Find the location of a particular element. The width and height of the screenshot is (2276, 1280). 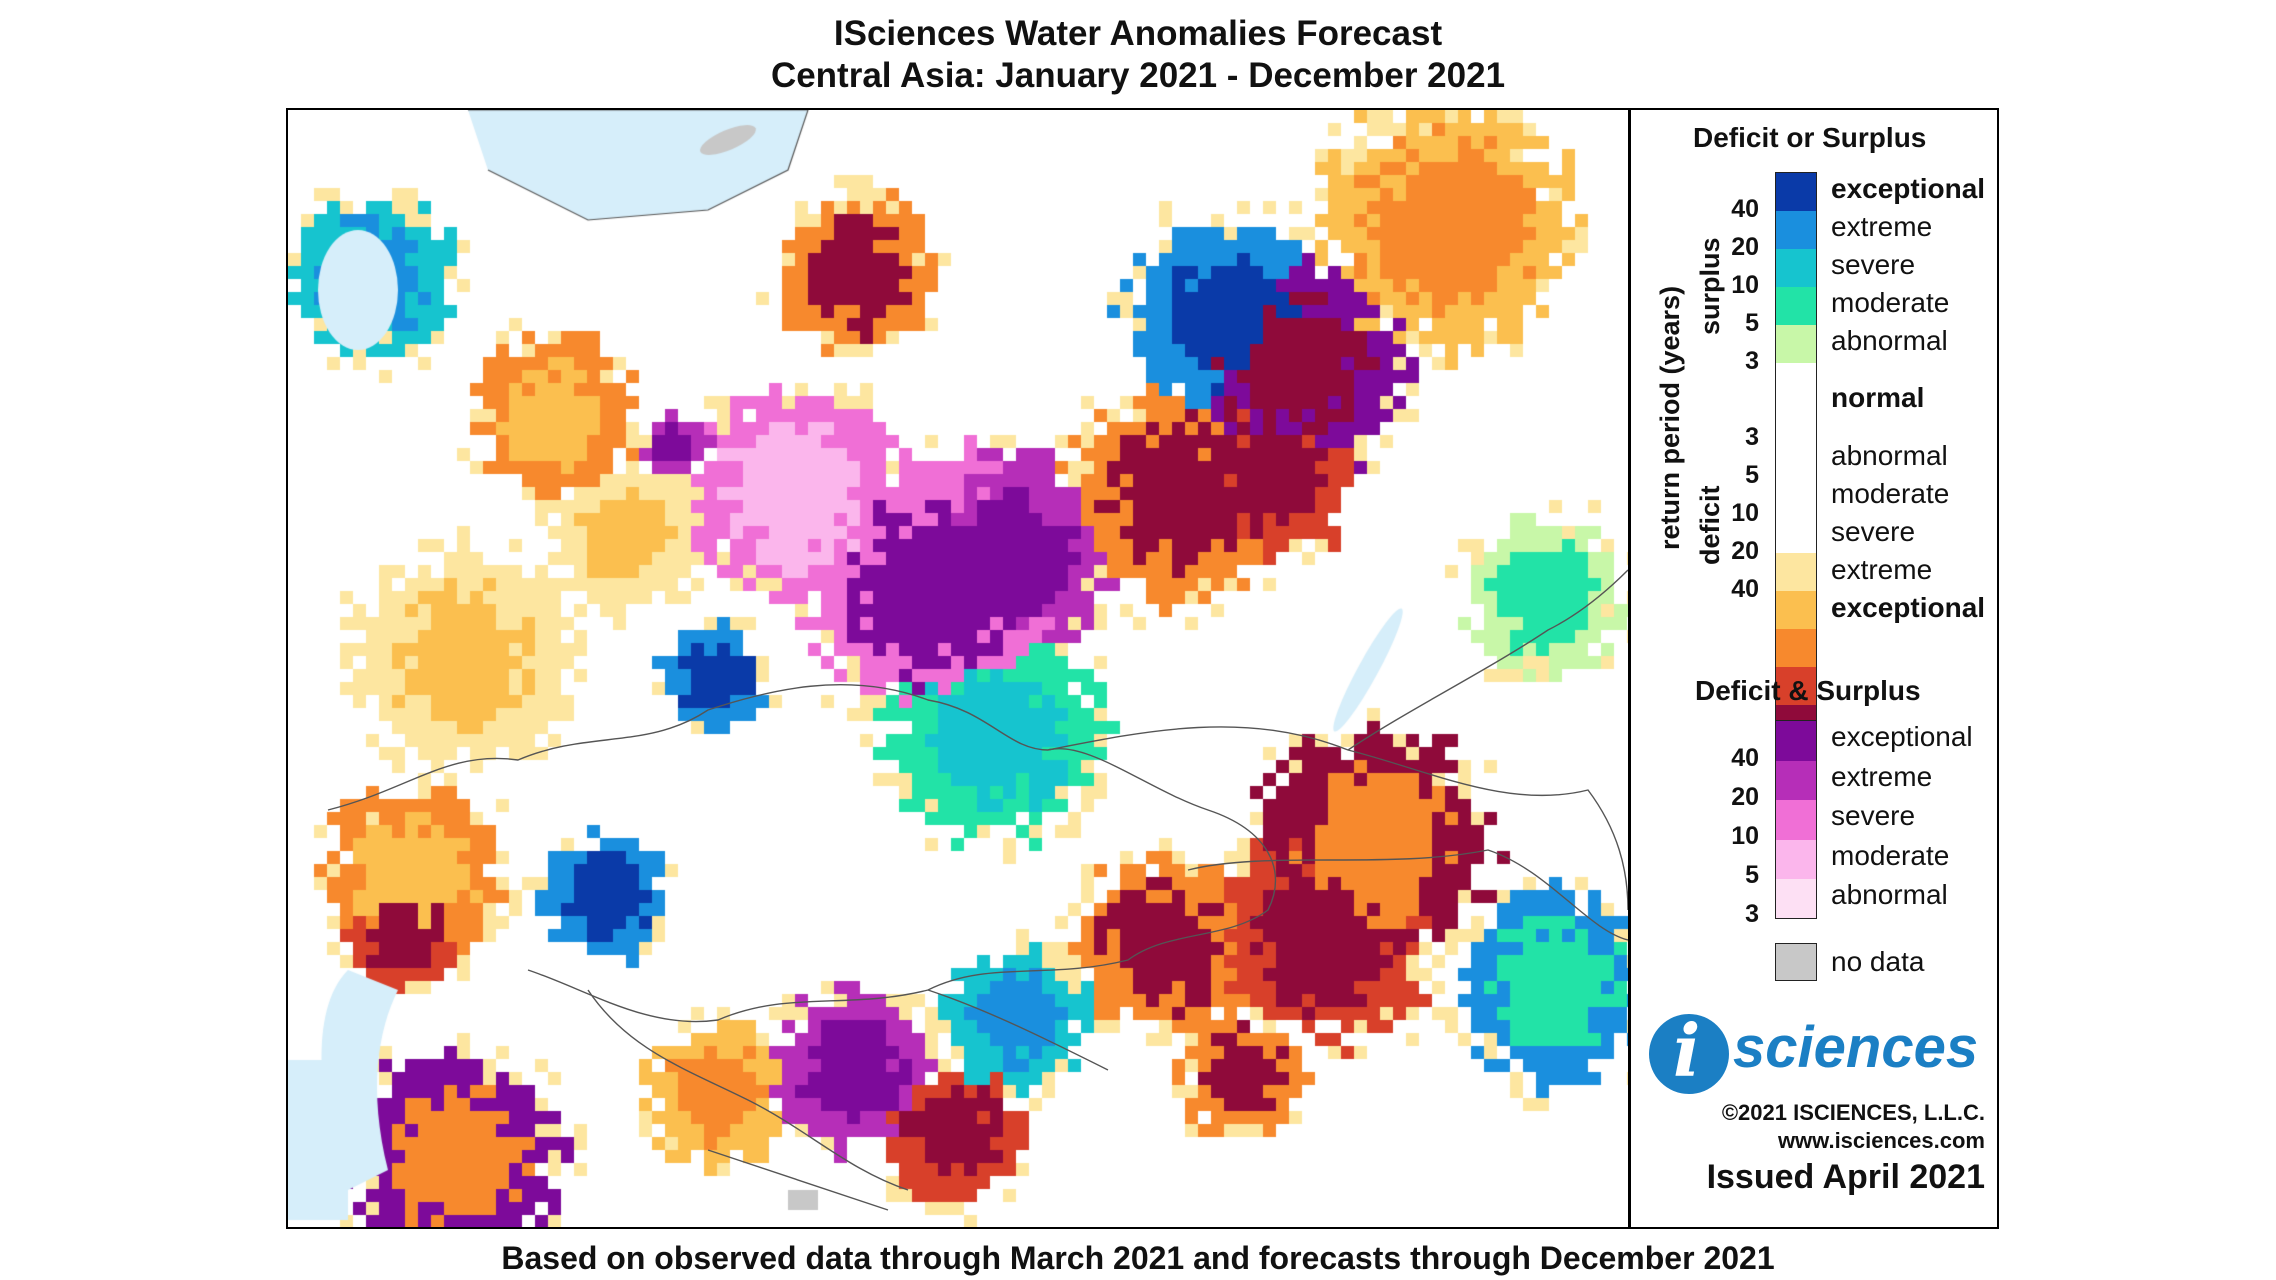

uzbekistan-border is located at coordinates (748, 1090).